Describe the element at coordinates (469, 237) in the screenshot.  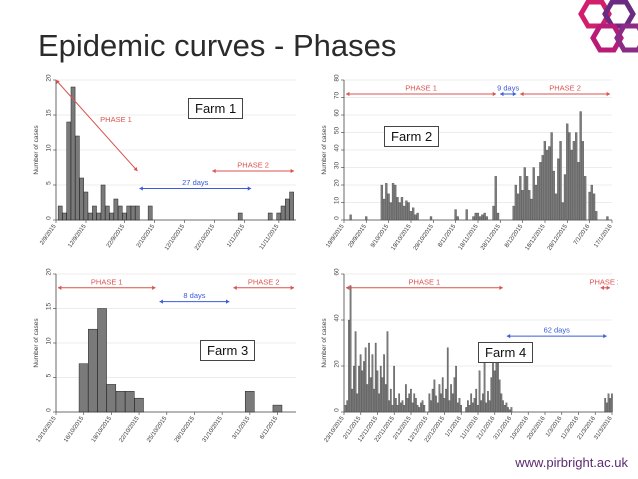
I see `x-tick-label: 18/11/2015` at that location.